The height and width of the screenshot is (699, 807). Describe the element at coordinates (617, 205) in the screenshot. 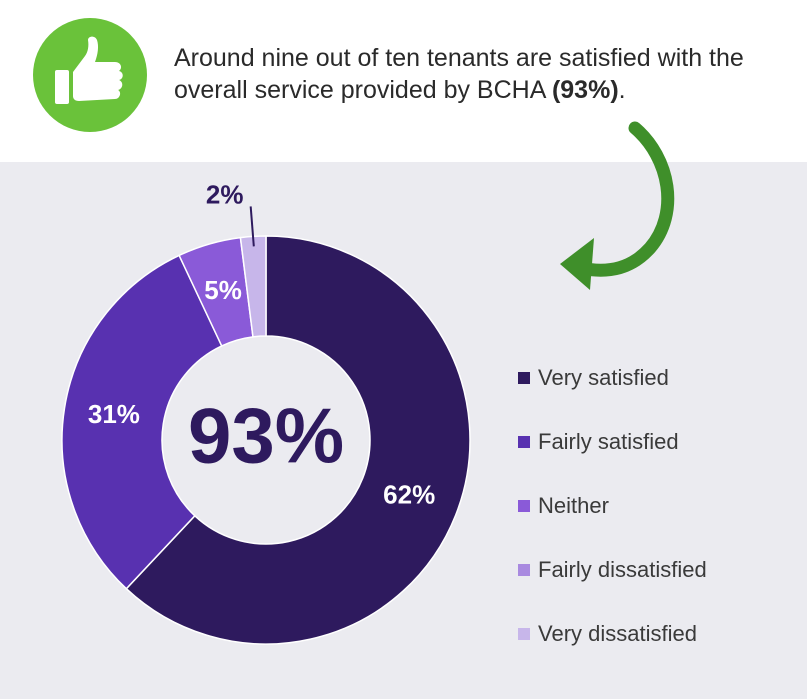

I see `curved-arrow-icon` at that location.